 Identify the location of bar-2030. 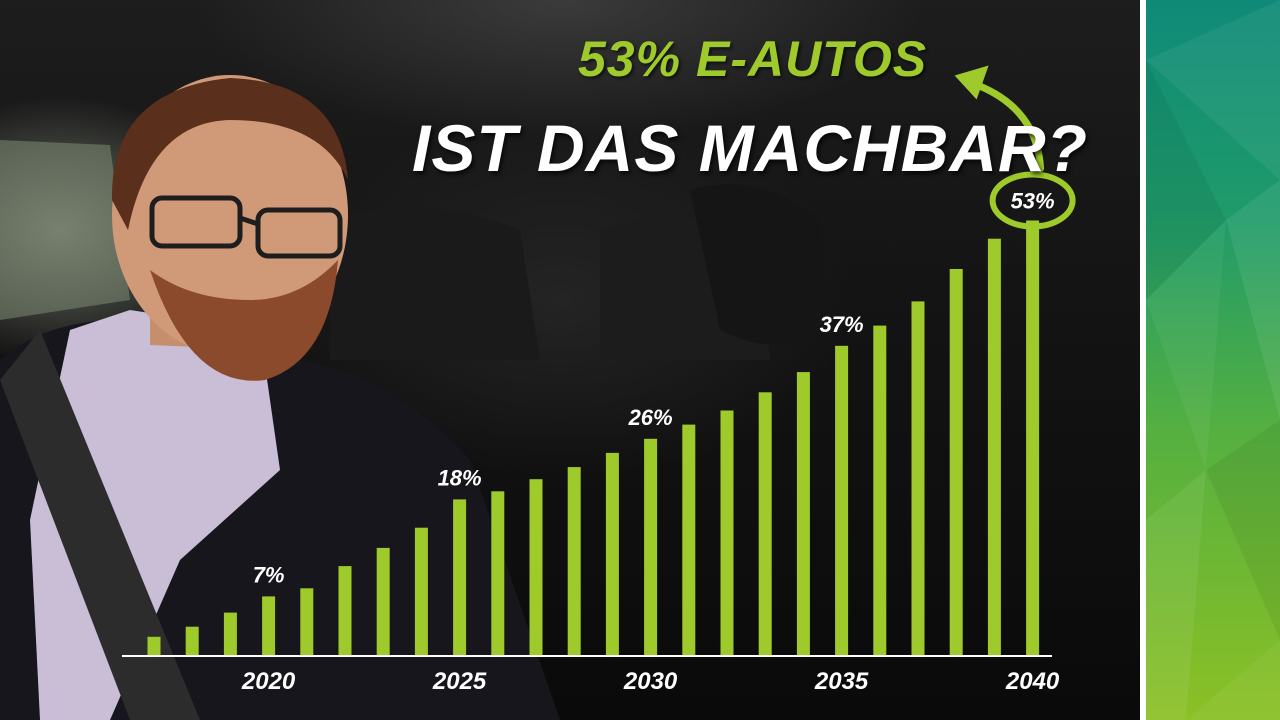
(651, 546).